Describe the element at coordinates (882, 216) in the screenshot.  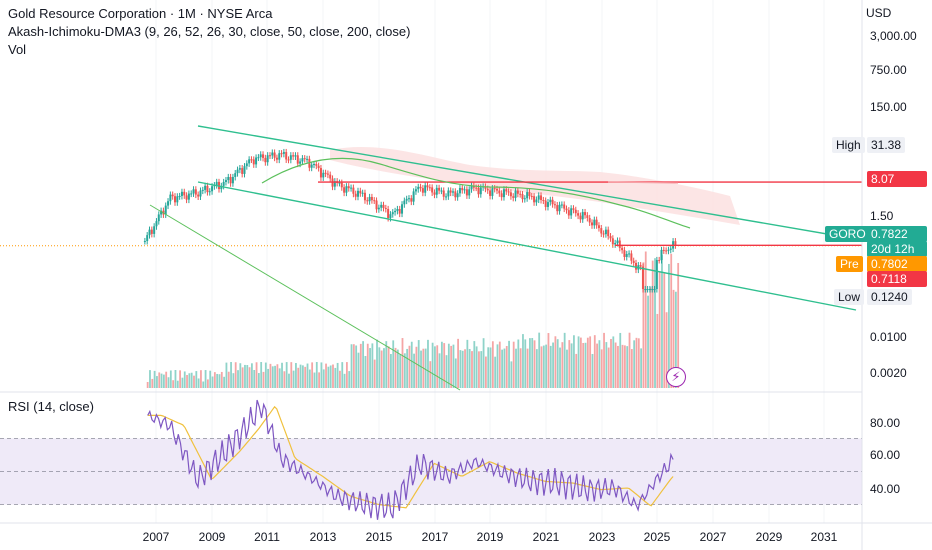
I see `price-axis-label: 1.50` at that location.